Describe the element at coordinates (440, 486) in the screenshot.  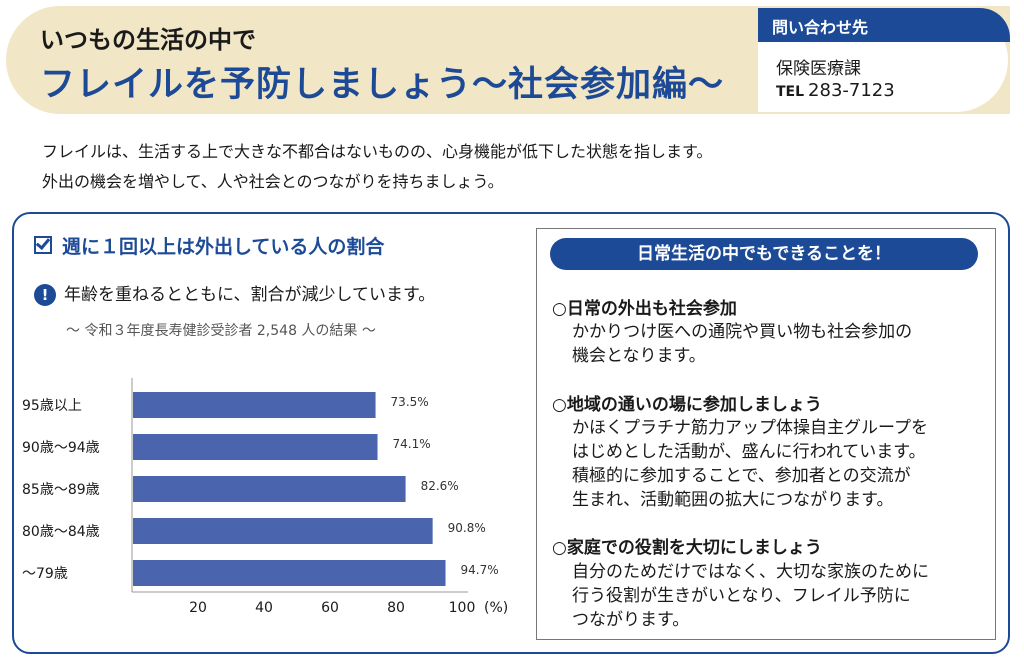
I see `value-label: 82.6%` at that location.